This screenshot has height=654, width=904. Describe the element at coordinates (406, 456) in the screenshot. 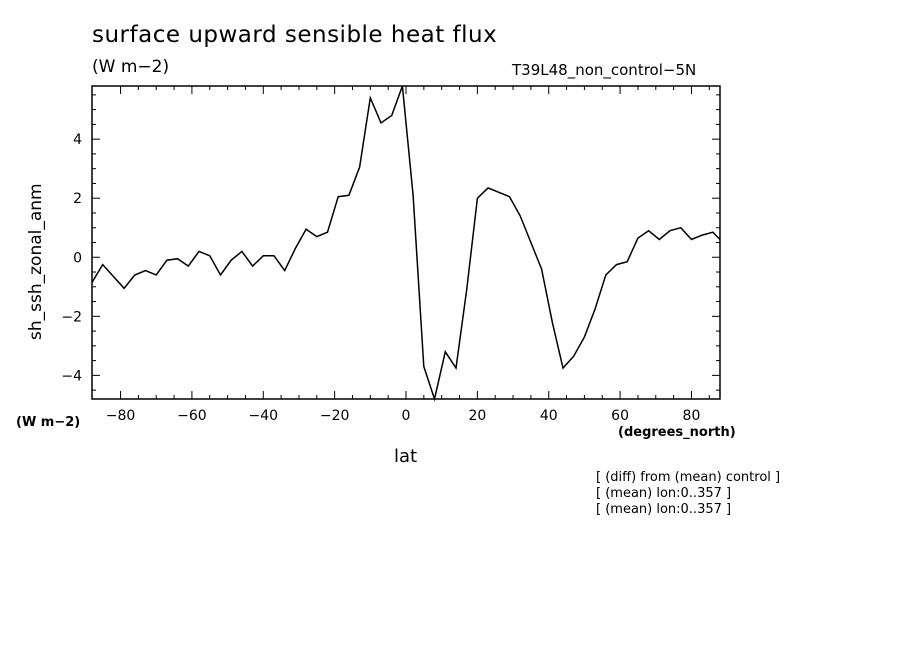

I see `x-axis-label: lat` at that location.